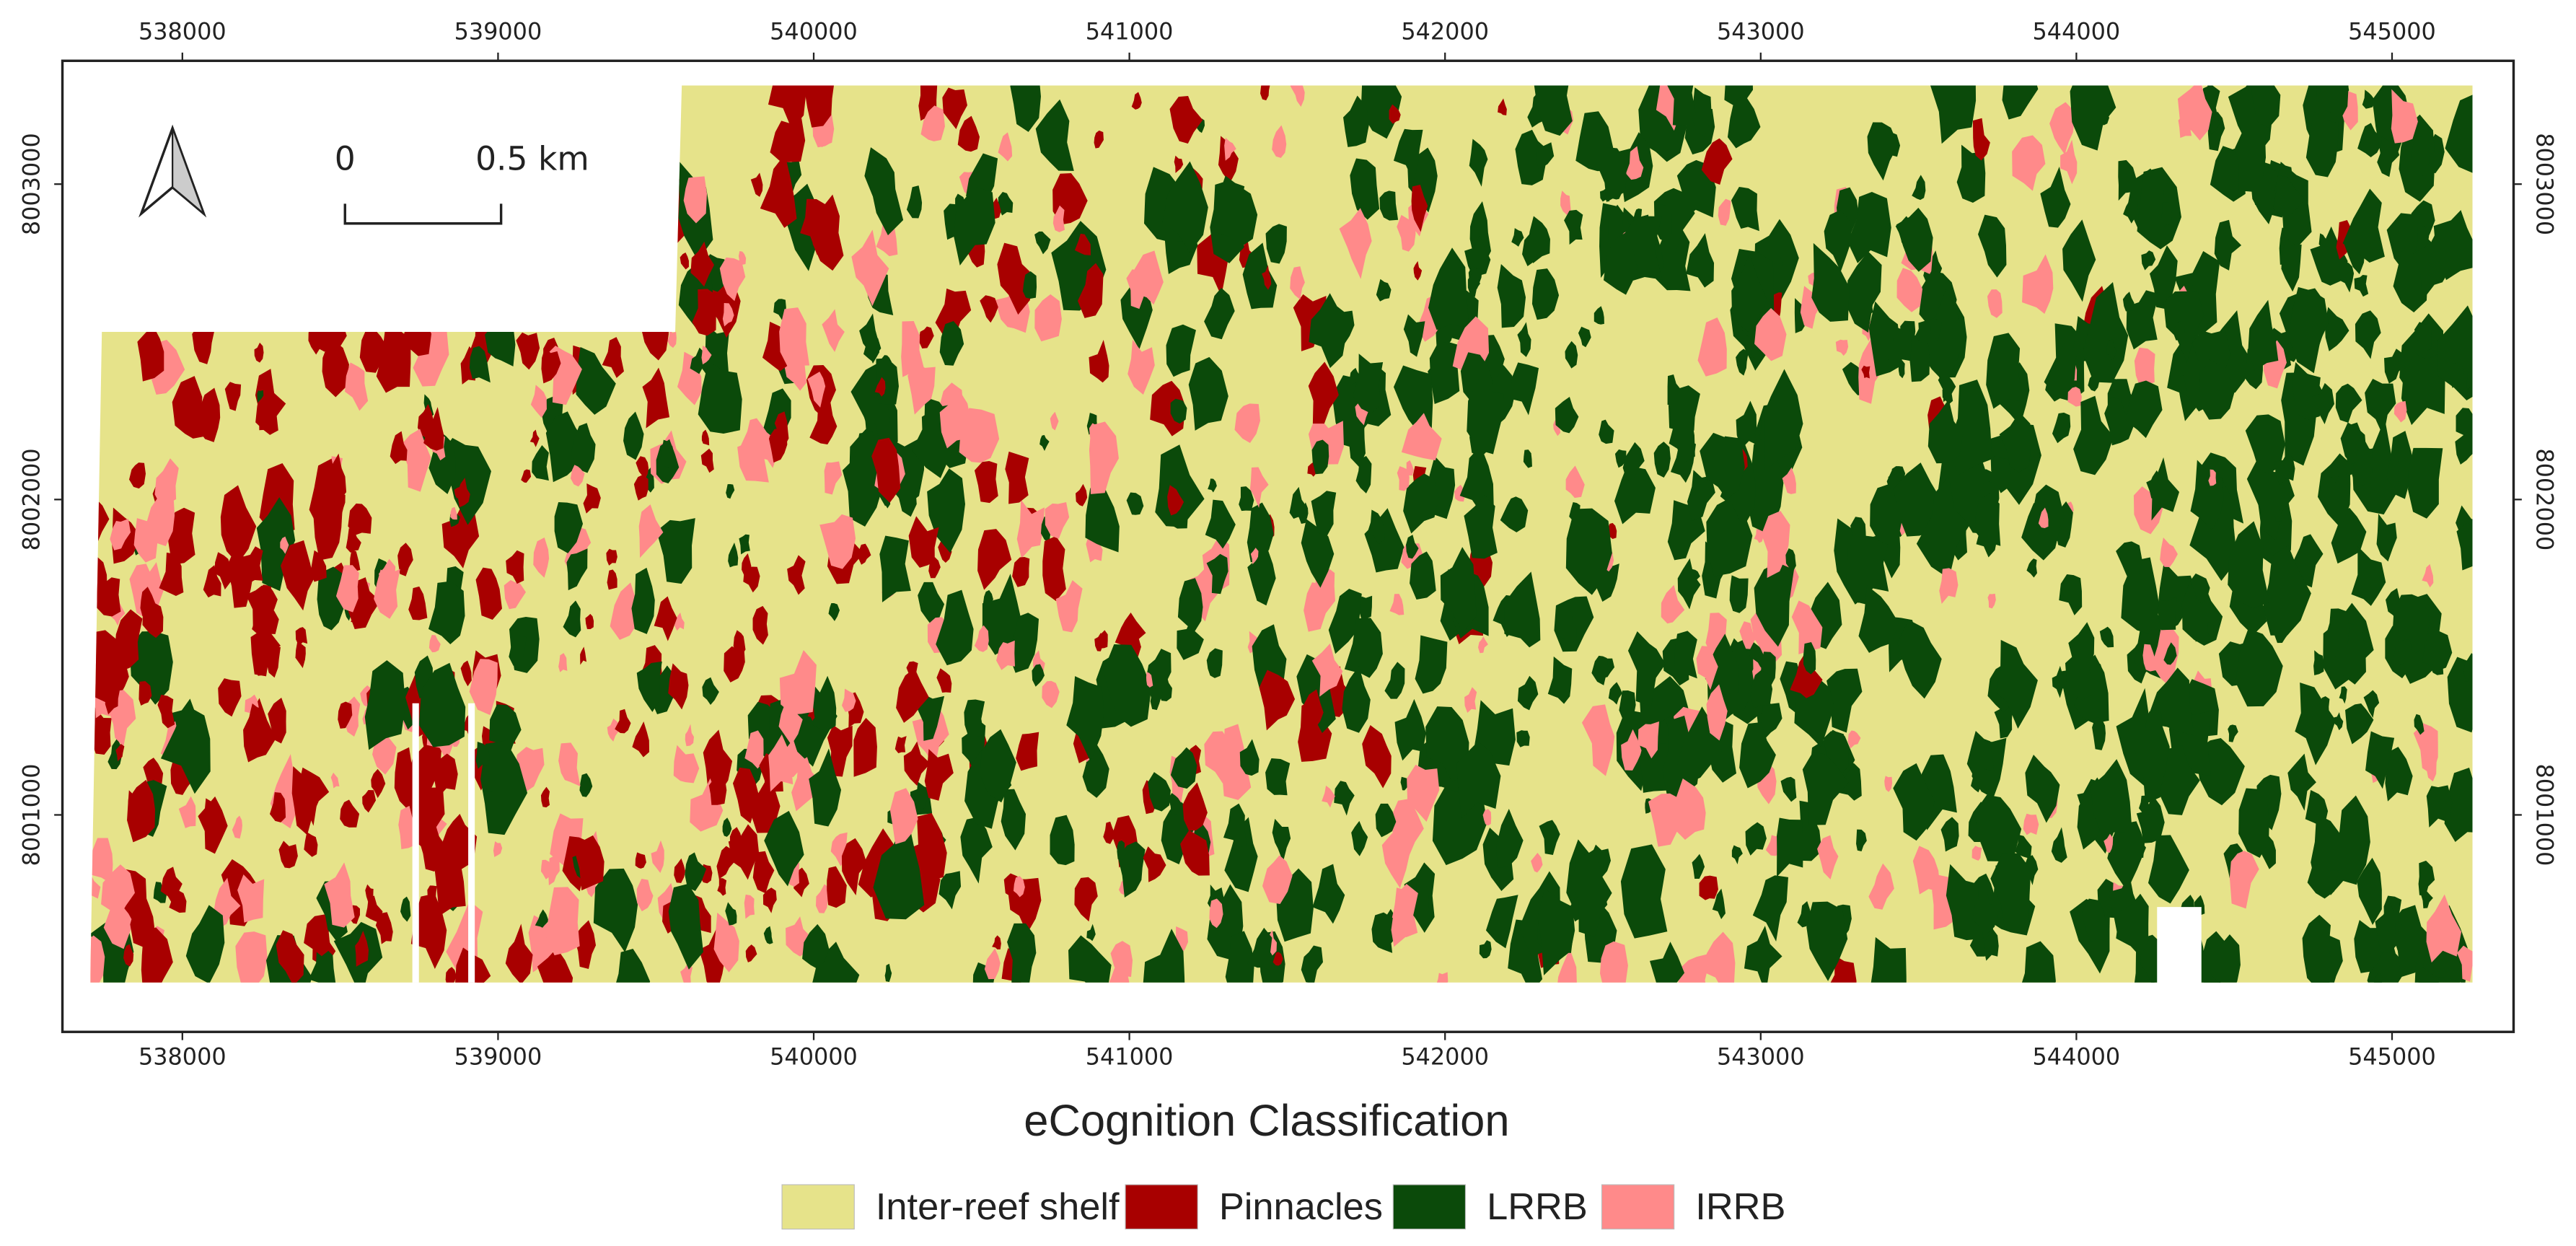 Image resolution: width=2576 pixels, height=1246 pixels. I want to click on legend-label: IRRB, so click(1740, 1207).